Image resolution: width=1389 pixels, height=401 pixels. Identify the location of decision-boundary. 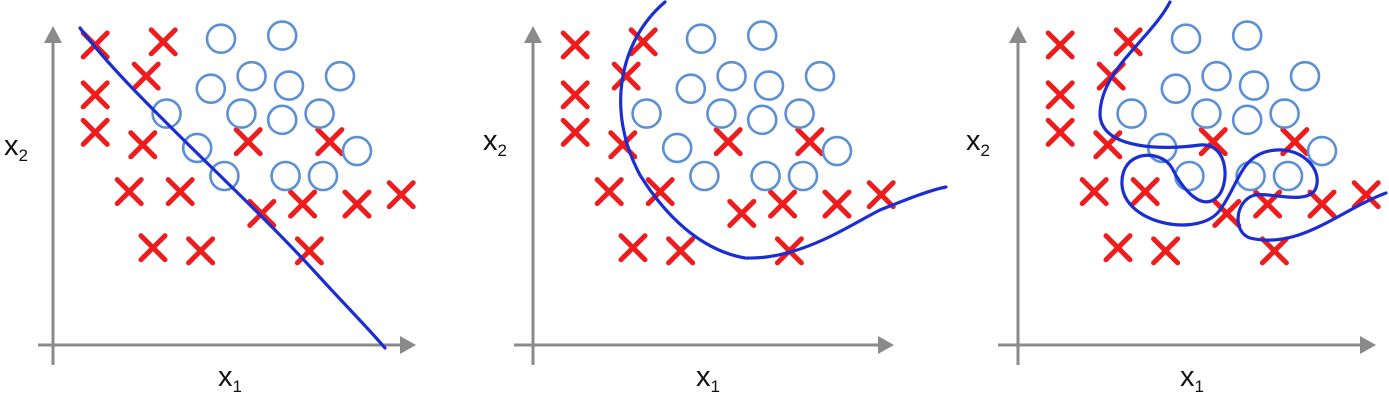
(1243, 121).